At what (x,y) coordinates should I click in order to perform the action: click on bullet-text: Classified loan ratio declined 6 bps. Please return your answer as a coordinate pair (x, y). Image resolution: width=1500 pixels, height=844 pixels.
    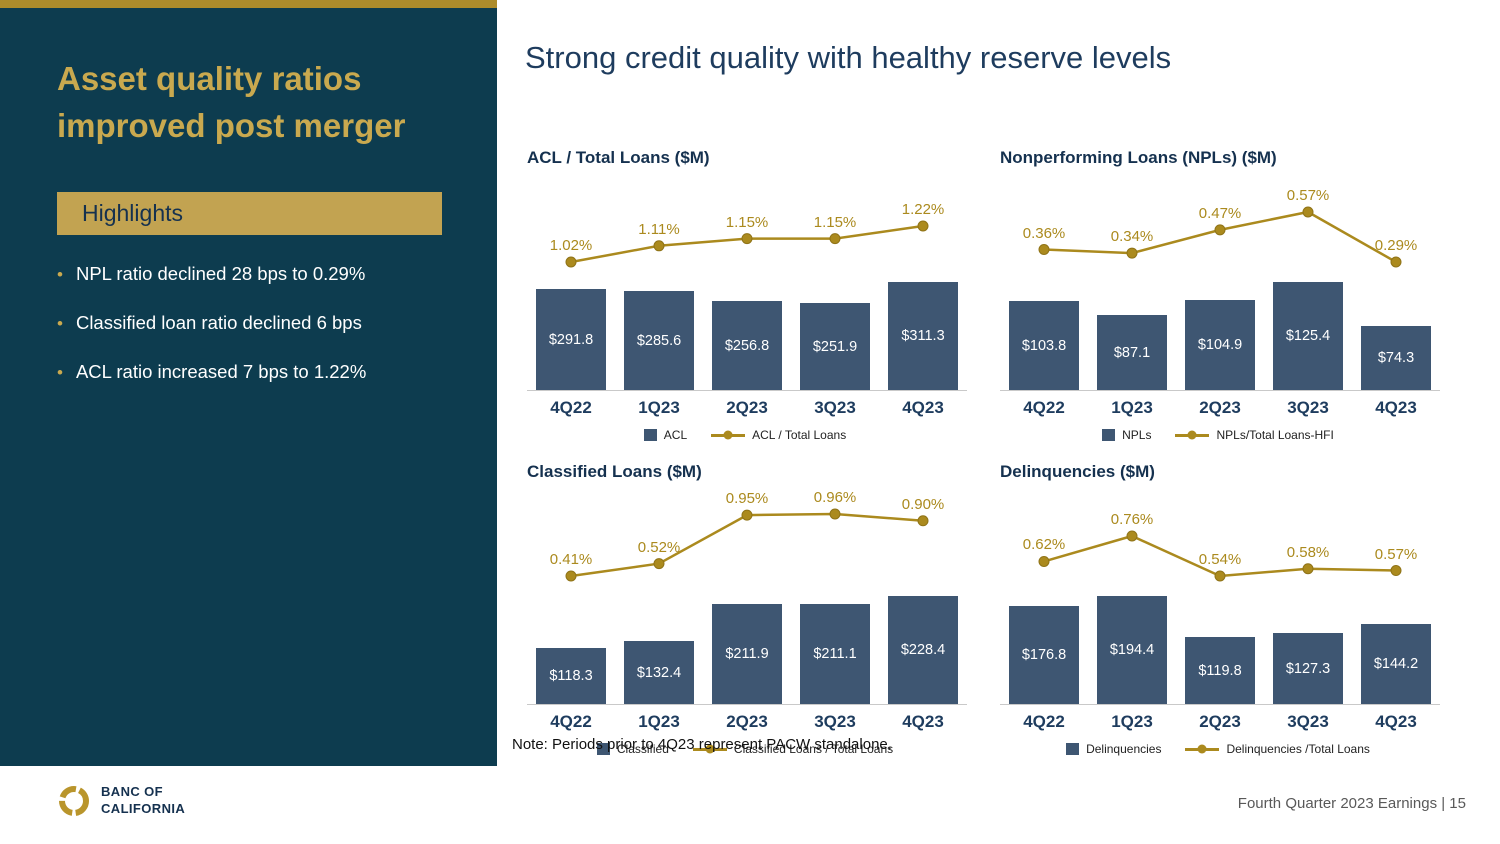
    Looking at the image, I should click on (218, 322).